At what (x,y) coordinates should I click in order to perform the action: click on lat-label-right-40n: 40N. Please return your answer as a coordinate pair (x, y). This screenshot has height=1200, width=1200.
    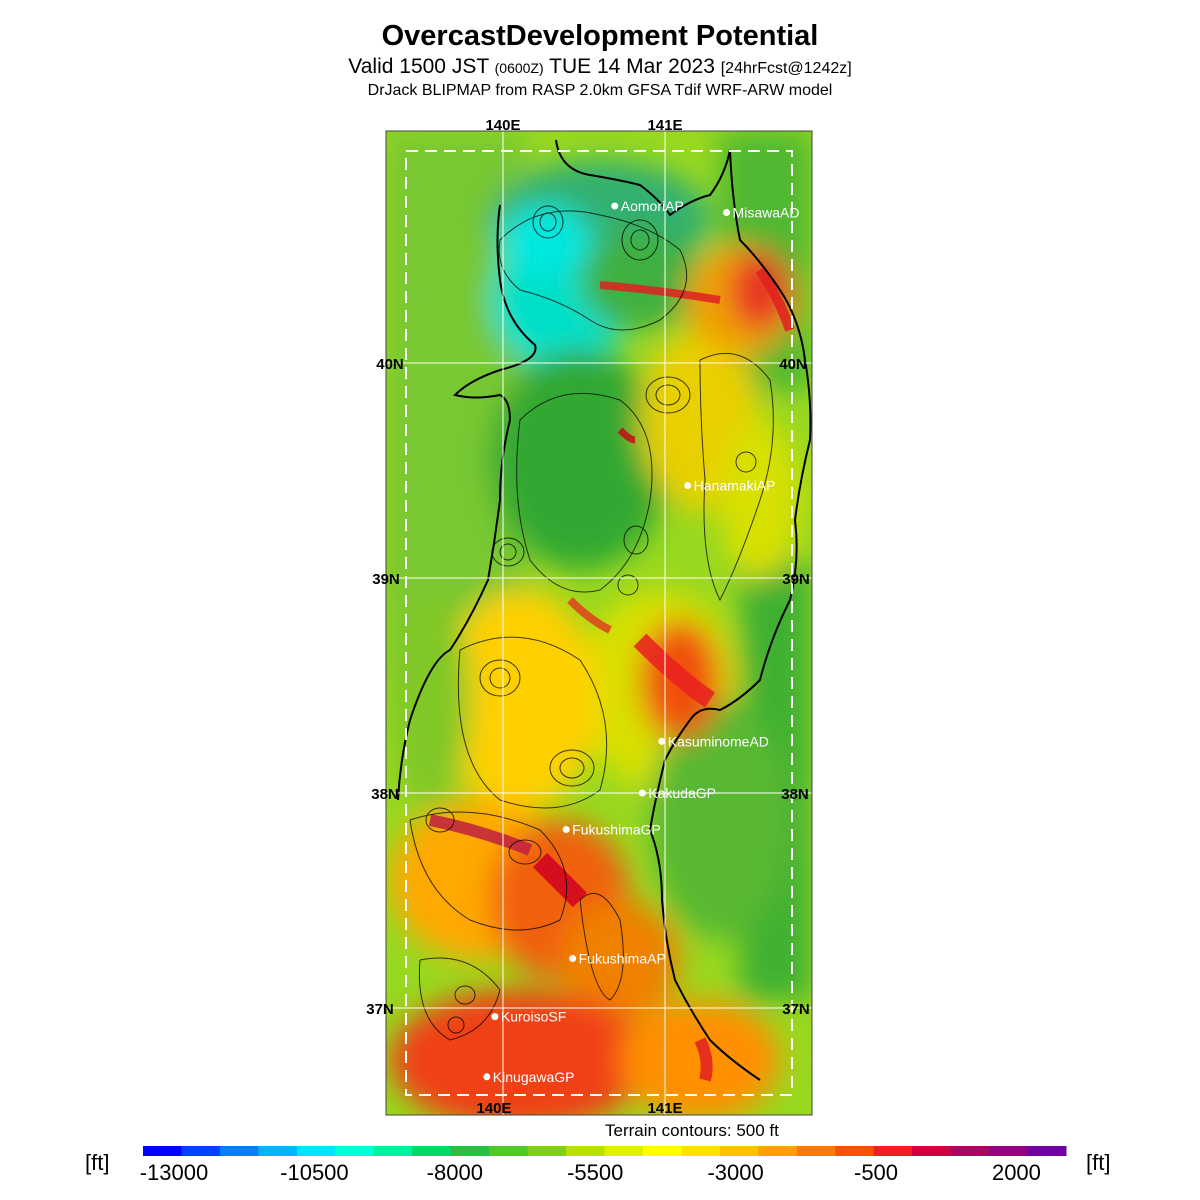
    Looking at the image, I should click on (793, 364).